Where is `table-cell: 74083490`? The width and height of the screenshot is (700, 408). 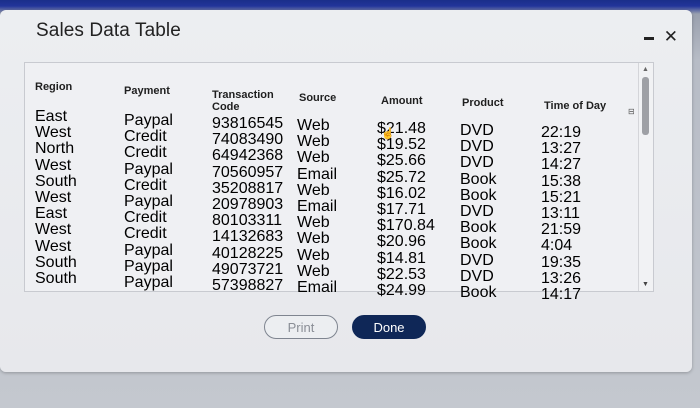 table-cell: 74083490 is located at coordinates (248, 140).